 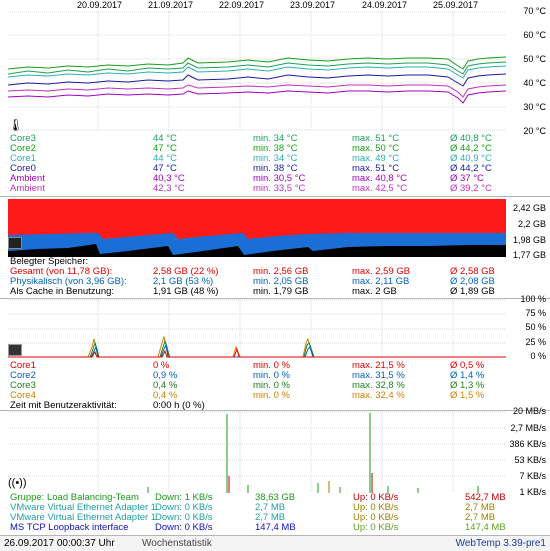 I want to click on network-icon: ((•)), so click(x=17, y=483).